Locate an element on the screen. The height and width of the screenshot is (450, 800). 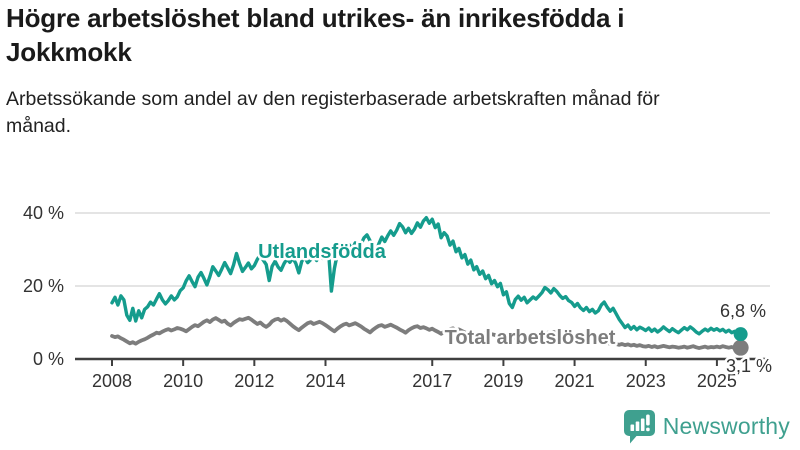
y-tick-20: 20 % is located at coordinates (43, 286).